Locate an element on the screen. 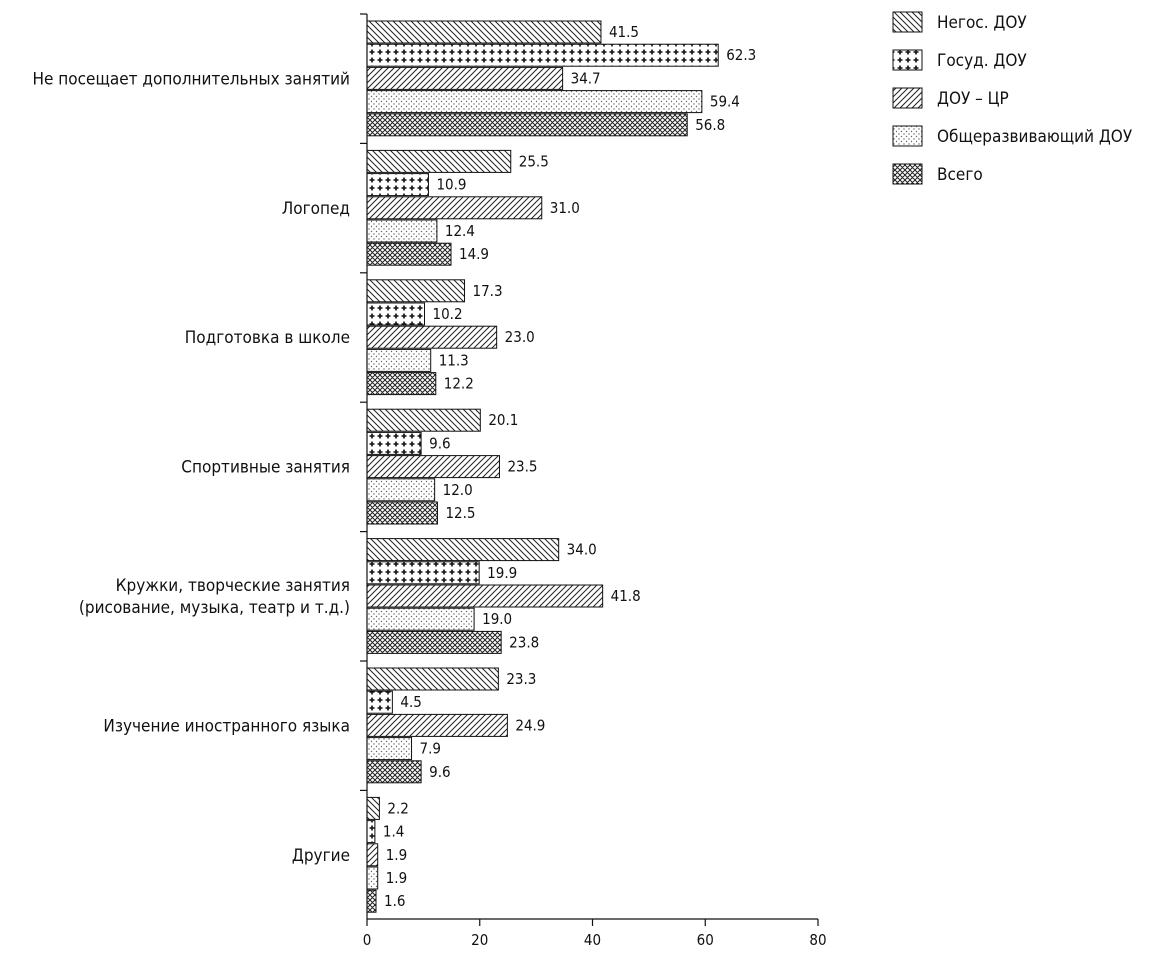  value-label: 17.3 is located at coordinates (488, 291).